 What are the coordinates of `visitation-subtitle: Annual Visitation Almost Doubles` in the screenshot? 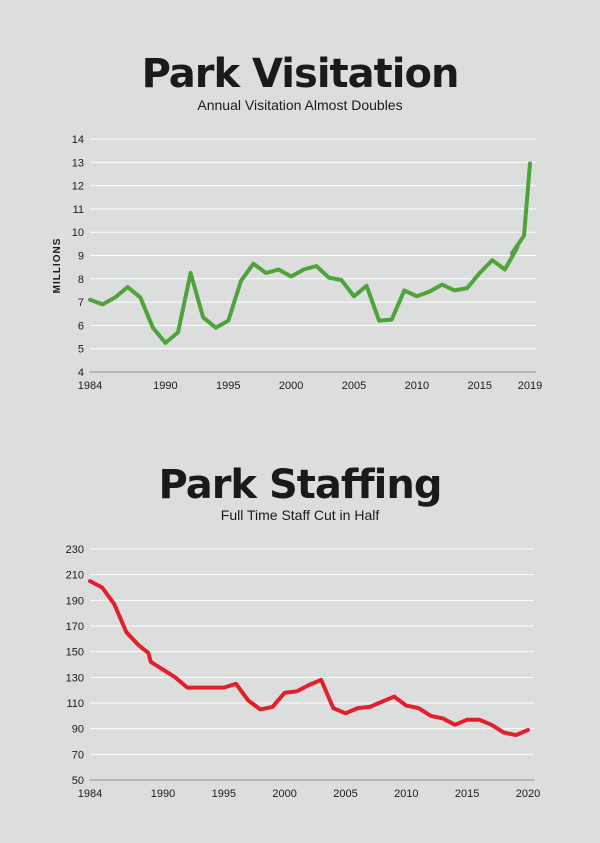 It's located at (300, 105).